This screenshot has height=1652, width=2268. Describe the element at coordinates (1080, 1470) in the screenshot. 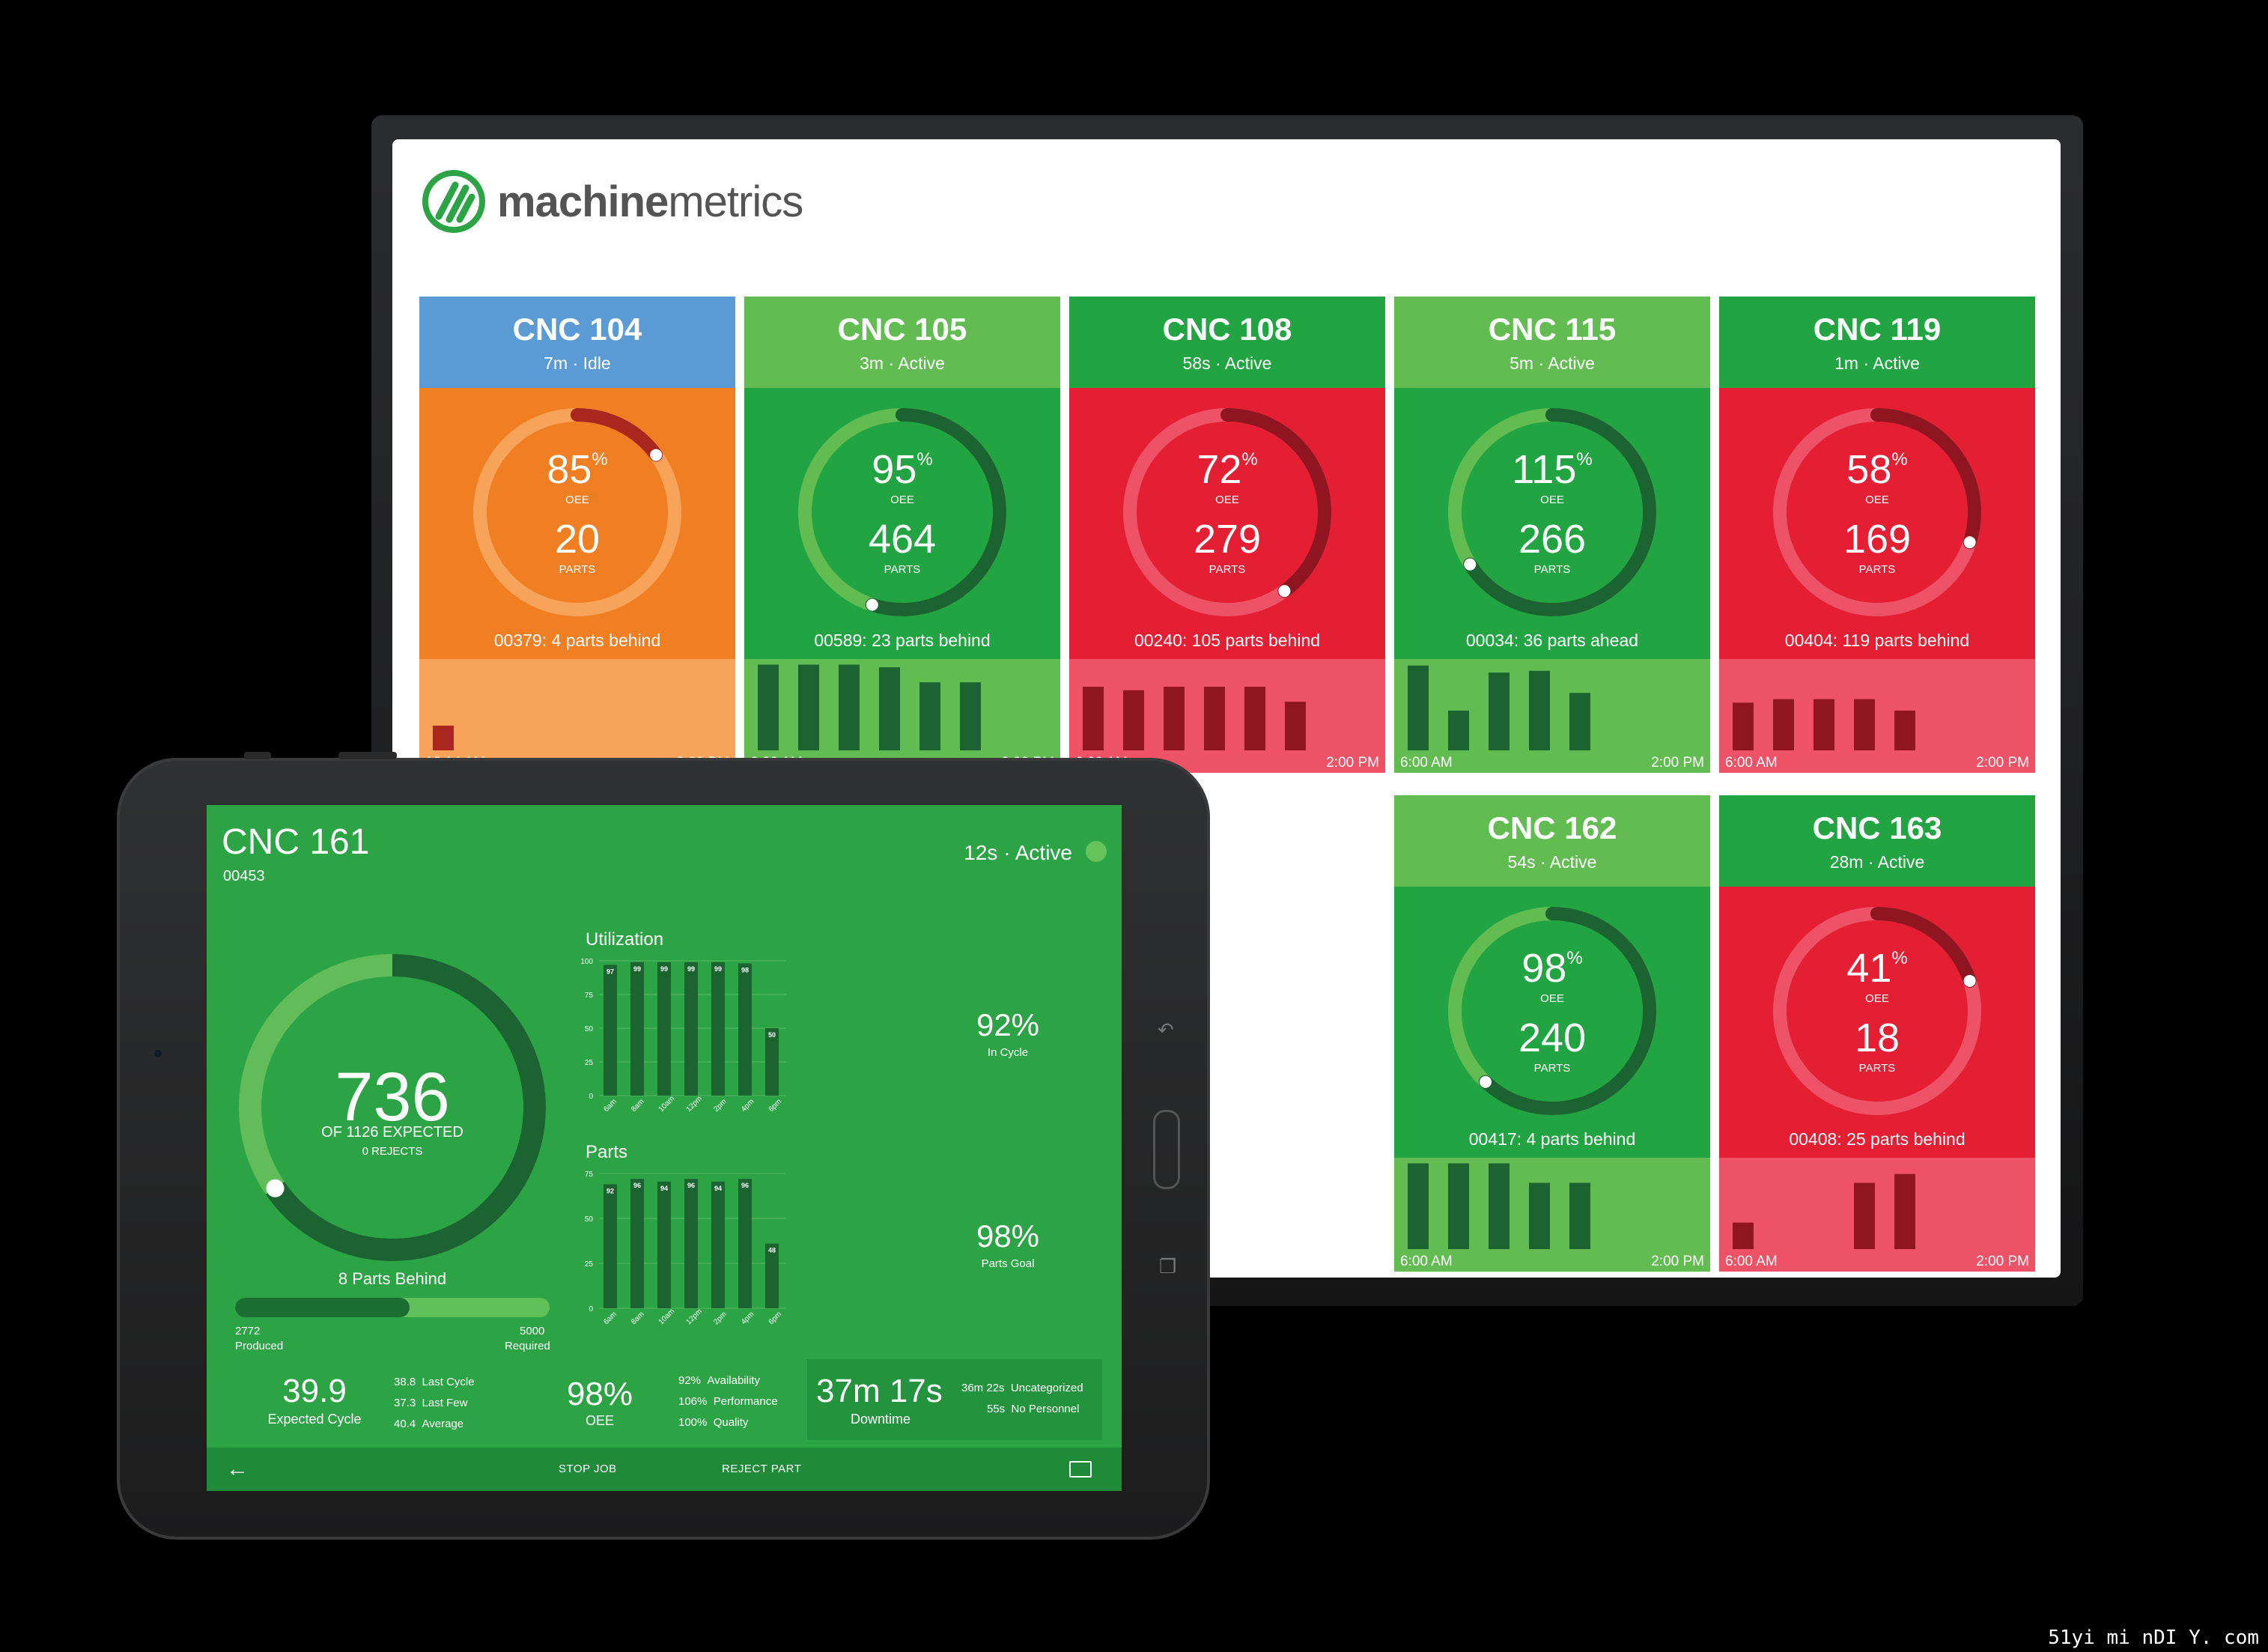

I see `monitor-icon` at that location.